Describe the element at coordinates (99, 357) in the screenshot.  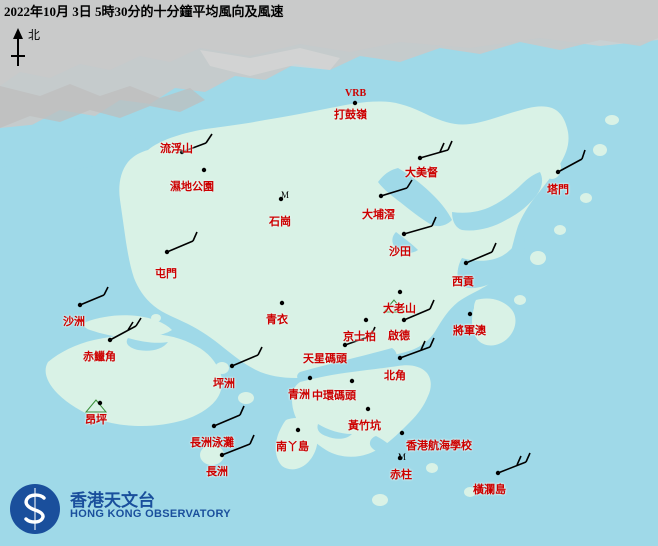
I see `station-label-chek-lap-kok: 赤鱲角` at that location.